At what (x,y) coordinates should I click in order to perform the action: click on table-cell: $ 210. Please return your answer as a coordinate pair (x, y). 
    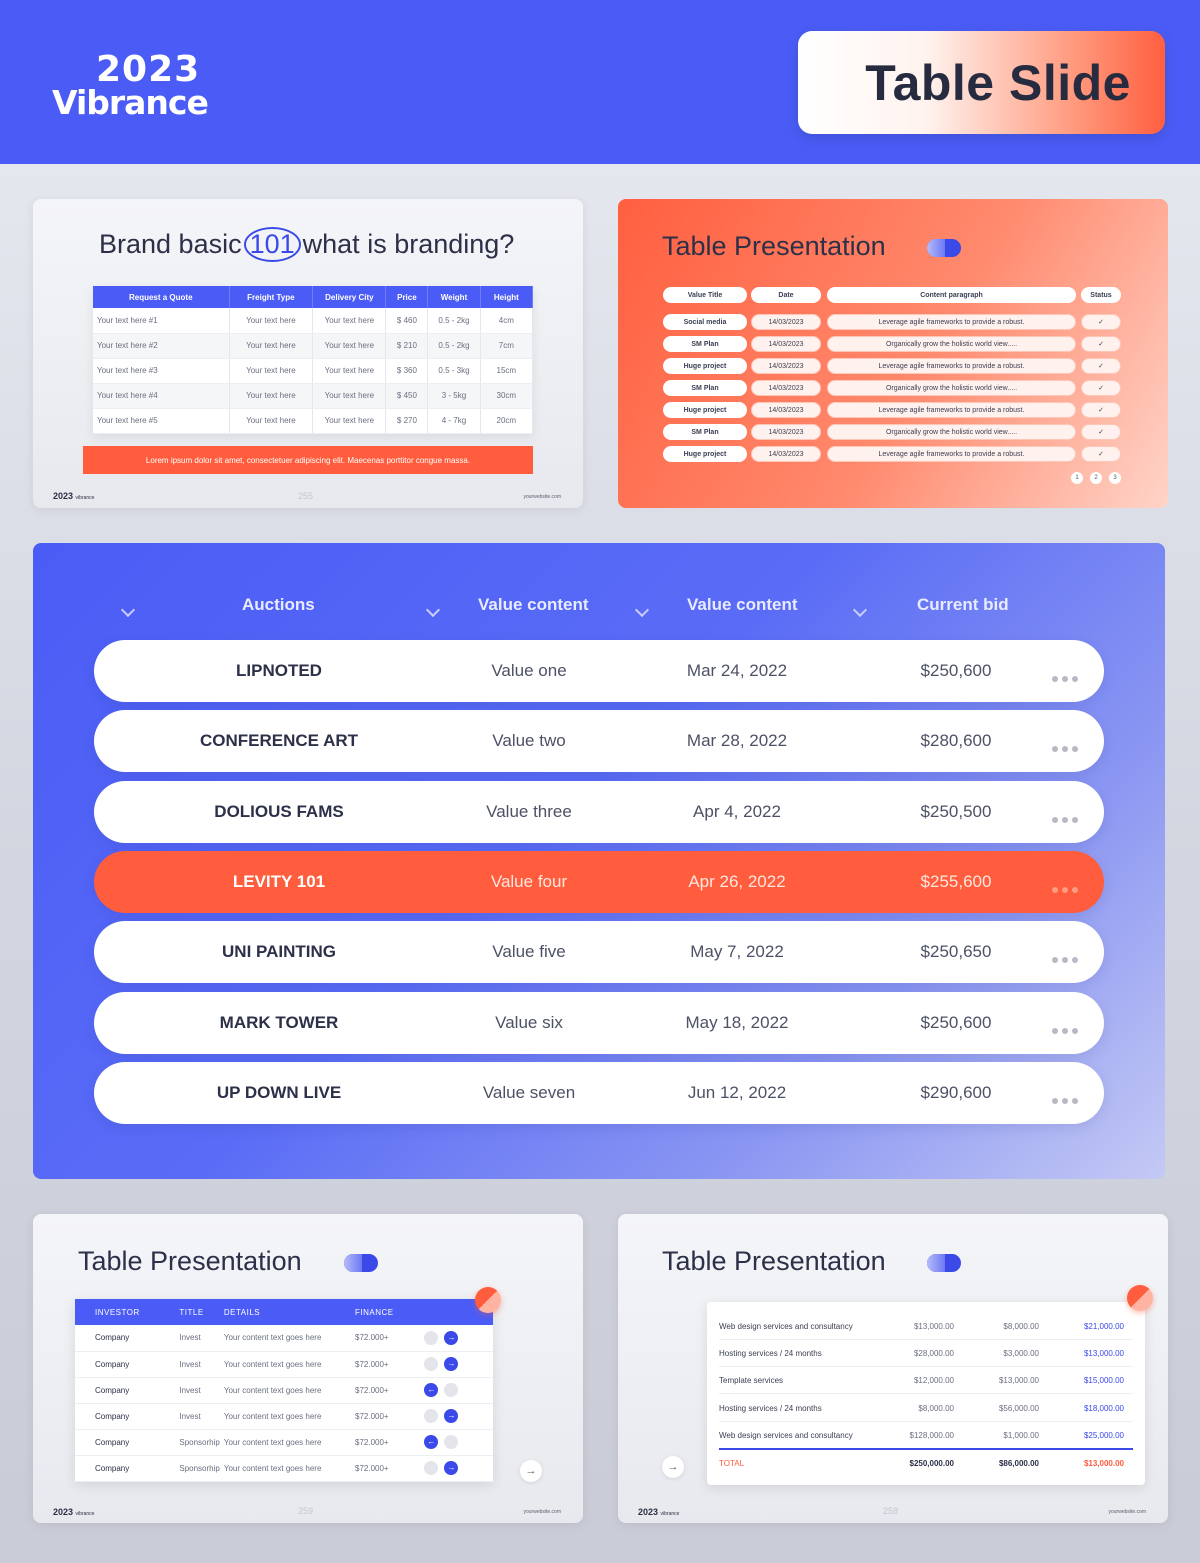
    Looking at the image, I should click on (407, 346).